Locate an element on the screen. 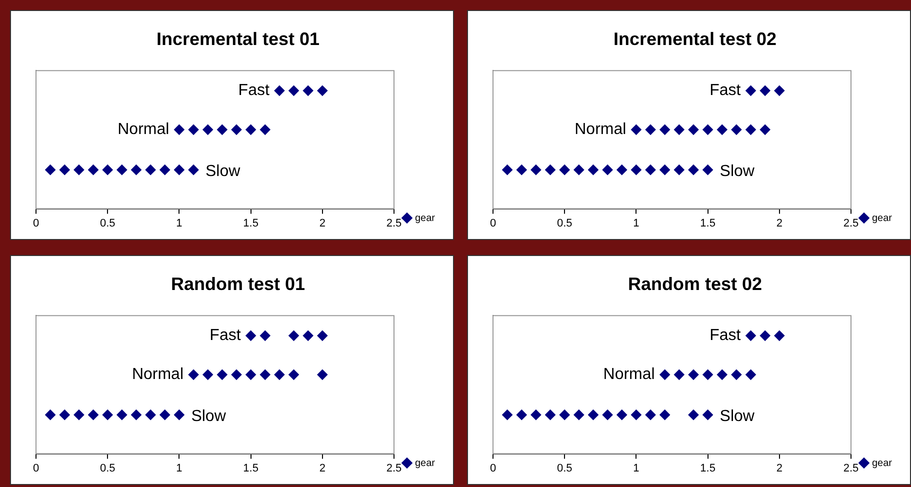 Image resolution: width=911 pixels, height=487 pixels. chart-title: Random test 02 is located at coordinates (695, 284).